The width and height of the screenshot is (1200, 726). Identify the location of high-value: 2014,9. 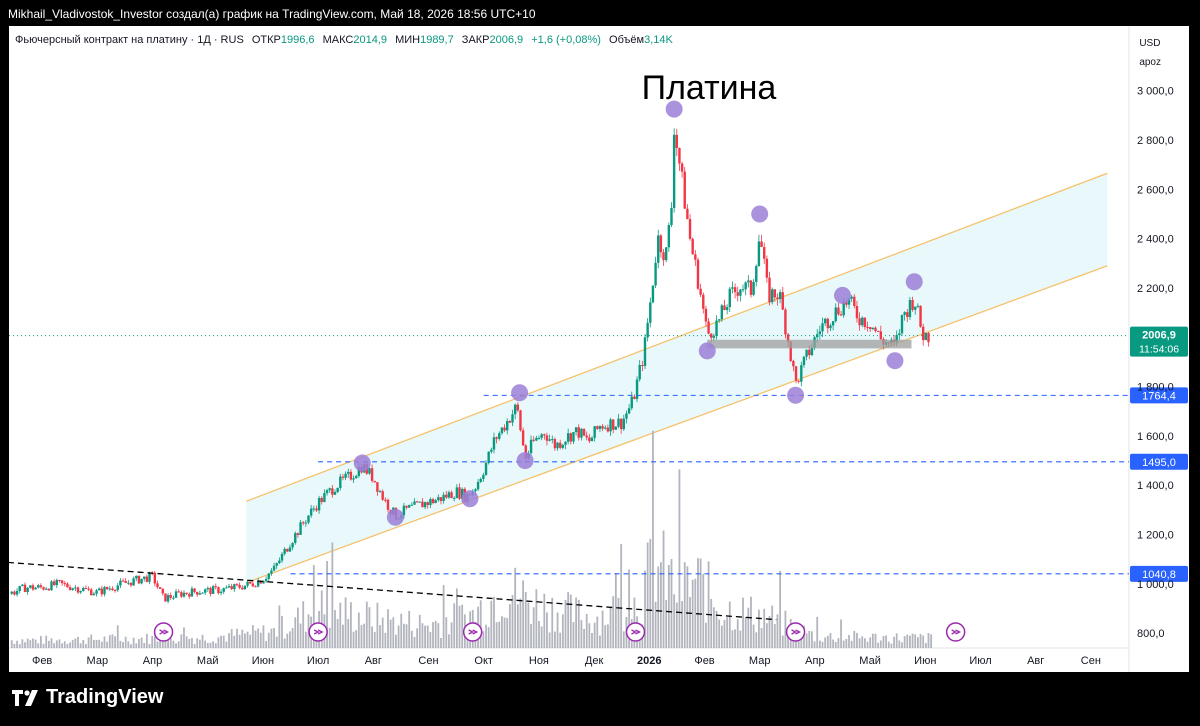
(370, 40).